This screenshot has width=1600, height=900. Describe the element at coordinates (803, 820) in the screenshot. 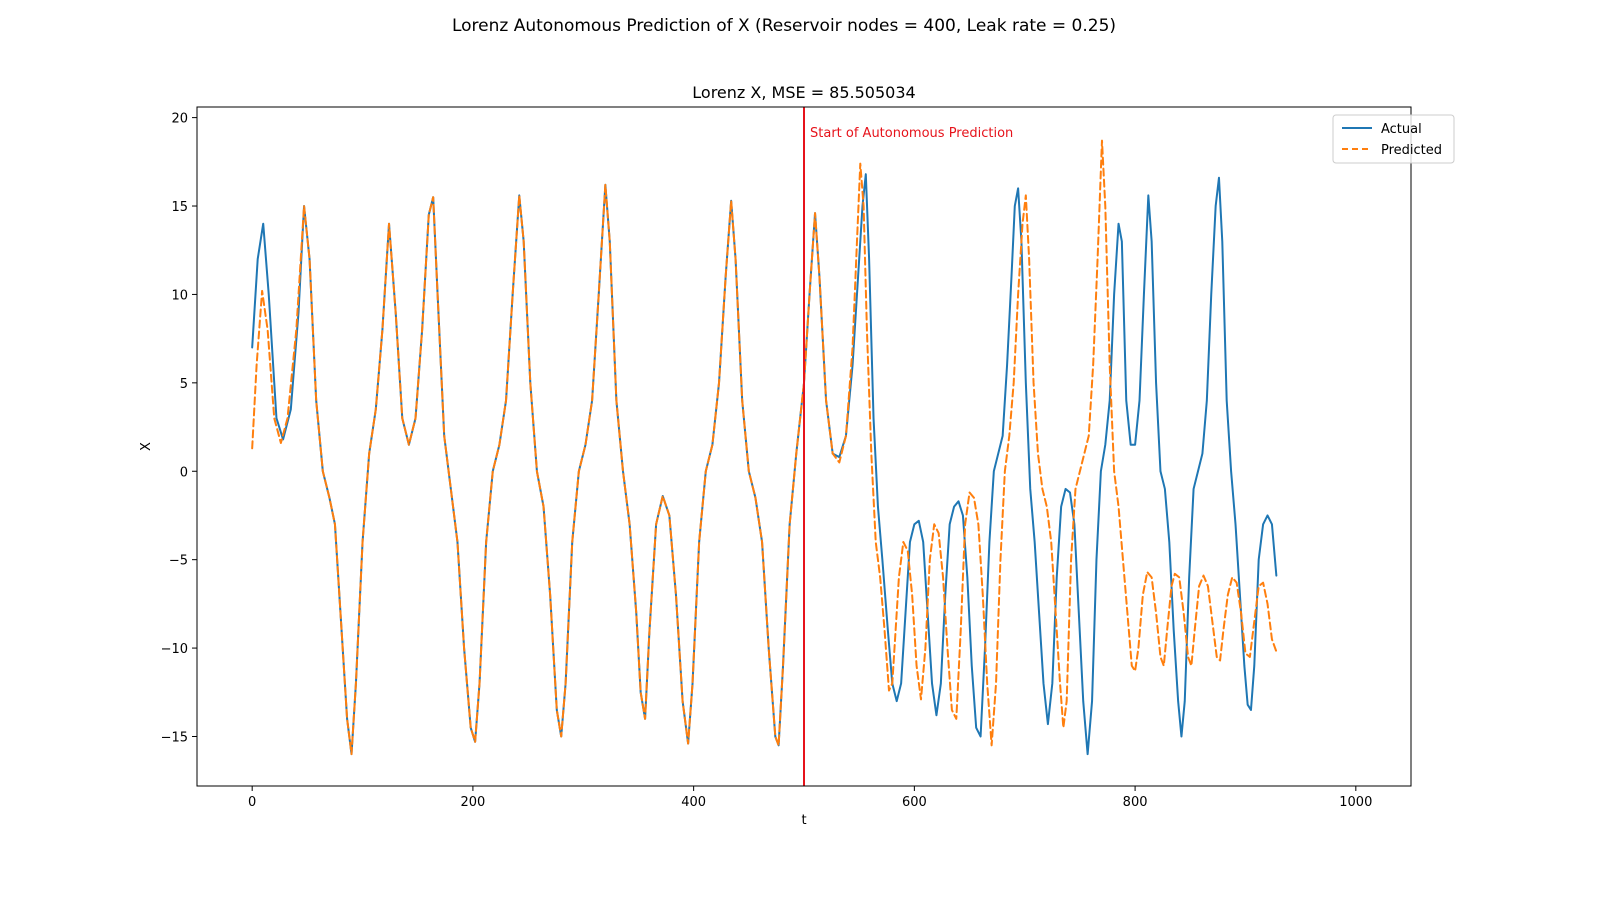

I see `x-axis-label: t` at that location.